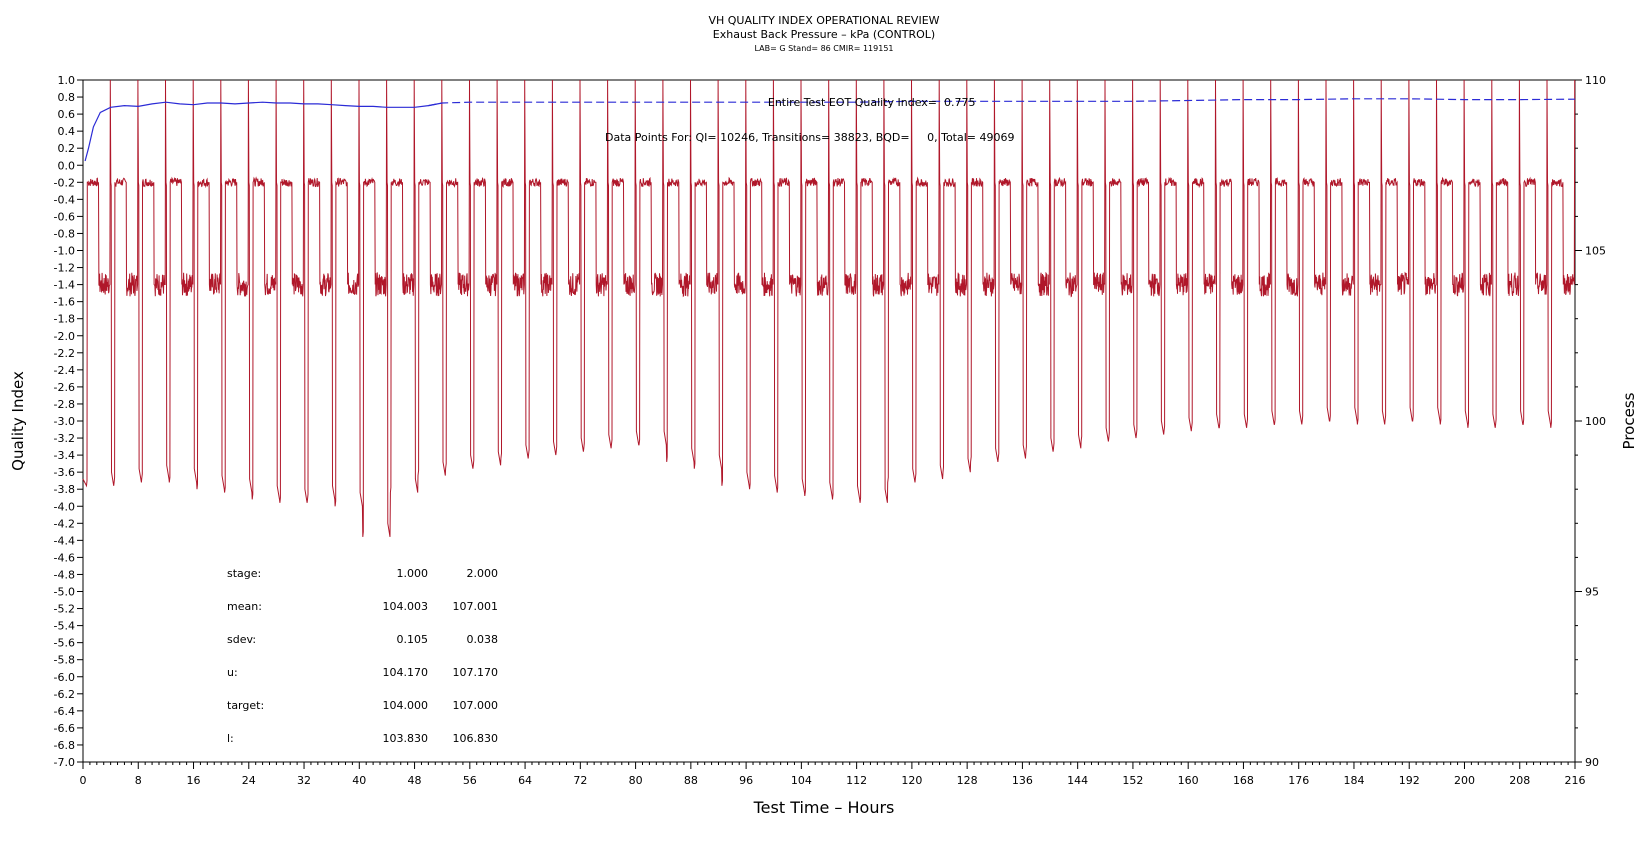 This screenshot has height=845, width=1648. What do you see at coordinates (1077, 780) in the screenshot?
I see `x-tick-label: 144` at bounding box center [1077, 780].